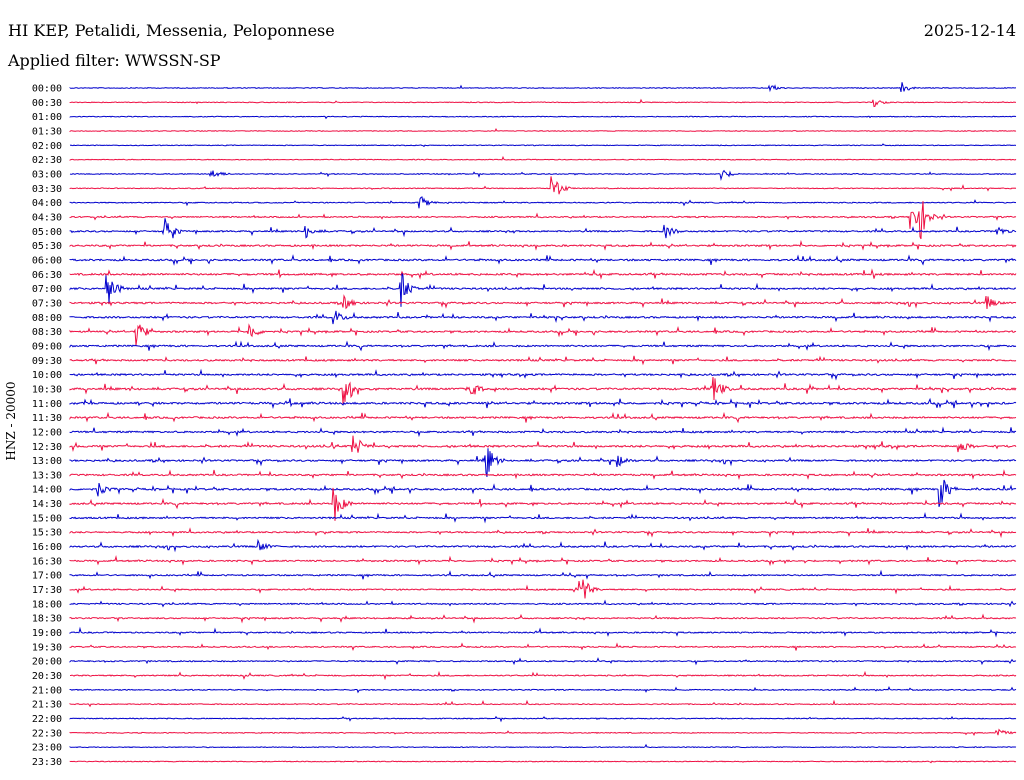 The image size is (1024, 780). What do you see at coordinates (47, 647) in the screenshot?
I see `row-time-label: 19:30` at bounding box center [47, 647].